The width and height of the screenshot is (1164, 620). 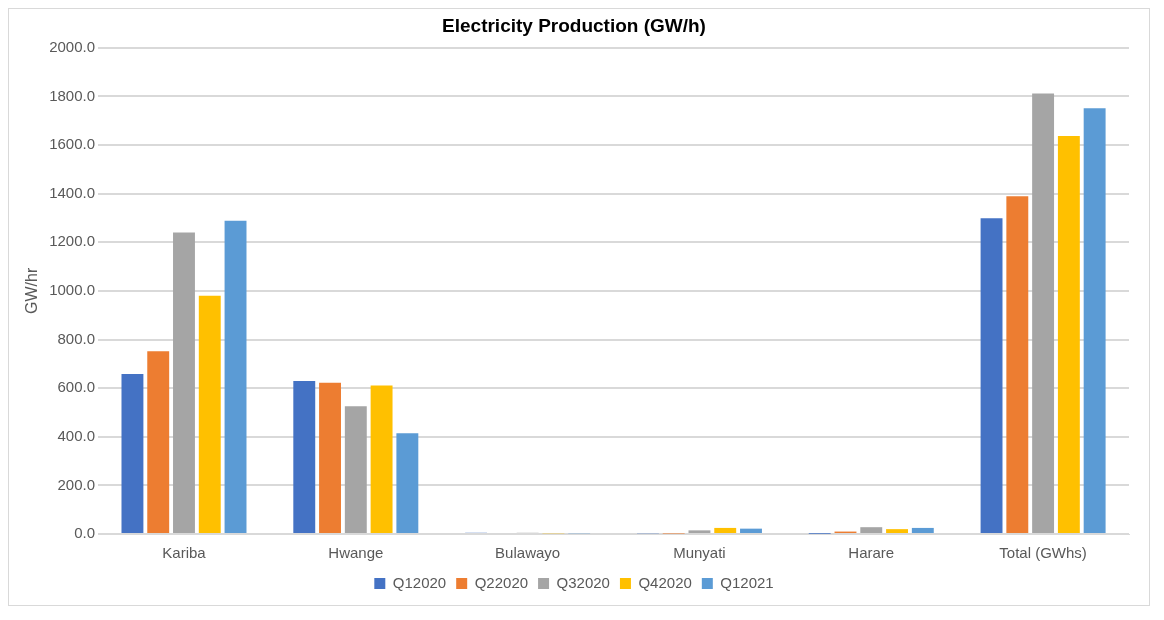 What do you see at coordinates (76, 435) in the screenshot?
I see `y-tick-label: 400.0` at bounding box center [76, 435].